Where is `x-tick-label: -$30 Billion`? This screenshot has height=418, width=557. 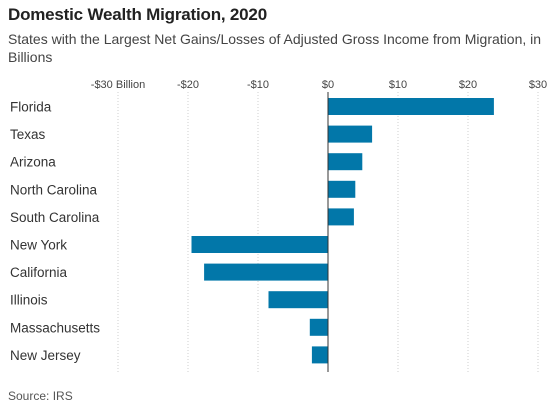 x-tick-label: -$30 Billion is located at coordinates (118, 85).